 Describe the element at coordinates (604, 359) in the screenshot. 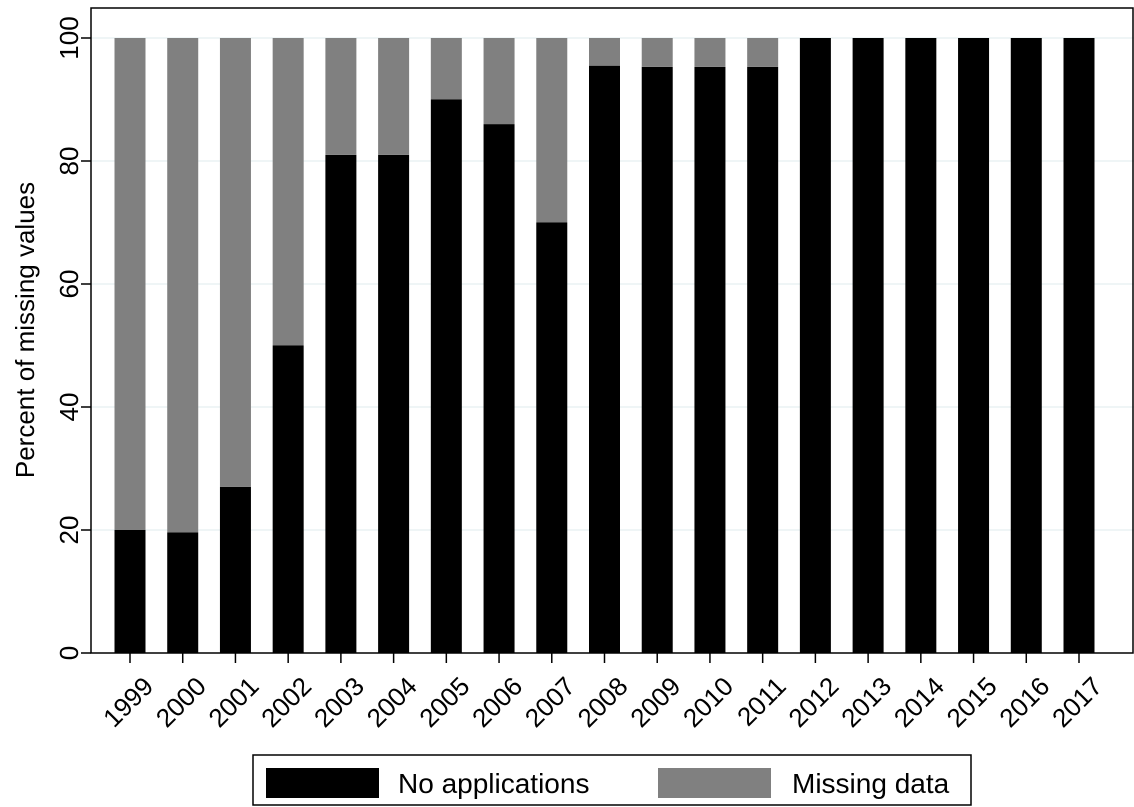

I see `bar-no-applications-2008` at that location.